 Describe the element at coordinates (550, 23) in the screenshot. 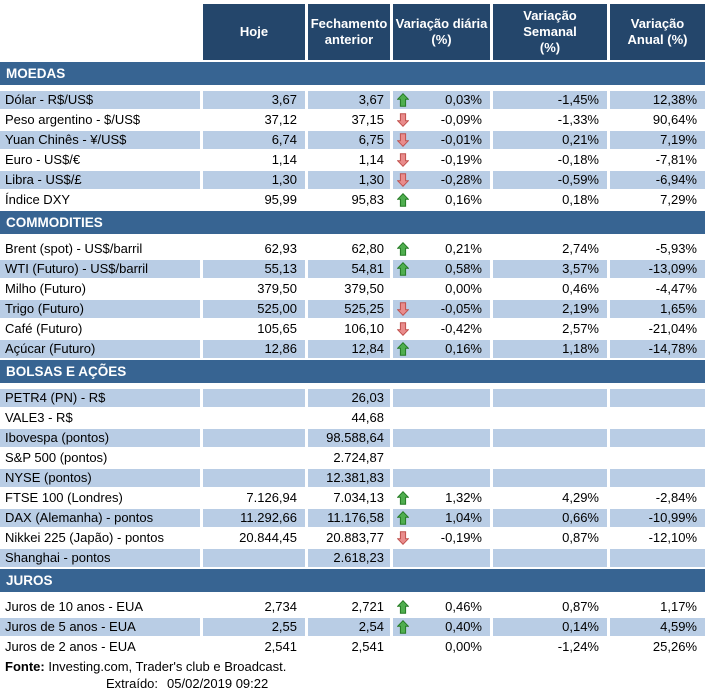

I see `column-header-label: Variação Semanal` at that location.